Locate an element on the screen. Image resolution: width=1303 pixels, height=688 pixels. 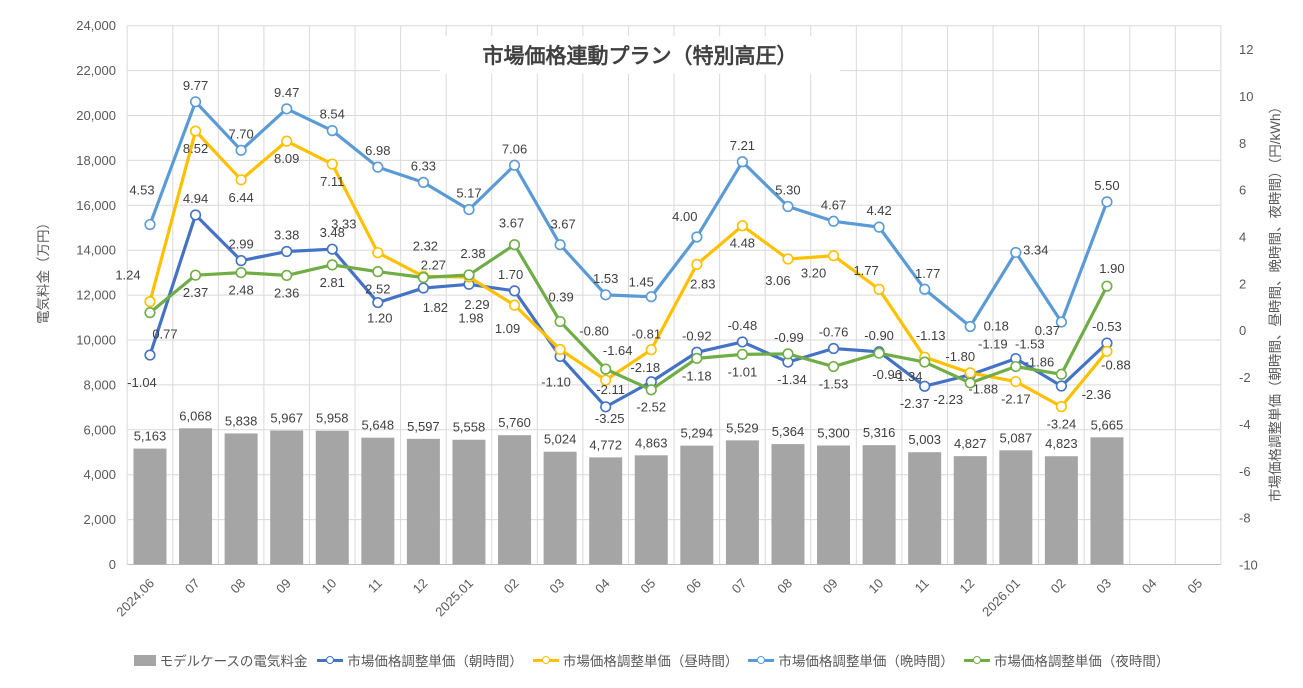
series-daytime-label: -2.11 is located at coordinates (610, 389).